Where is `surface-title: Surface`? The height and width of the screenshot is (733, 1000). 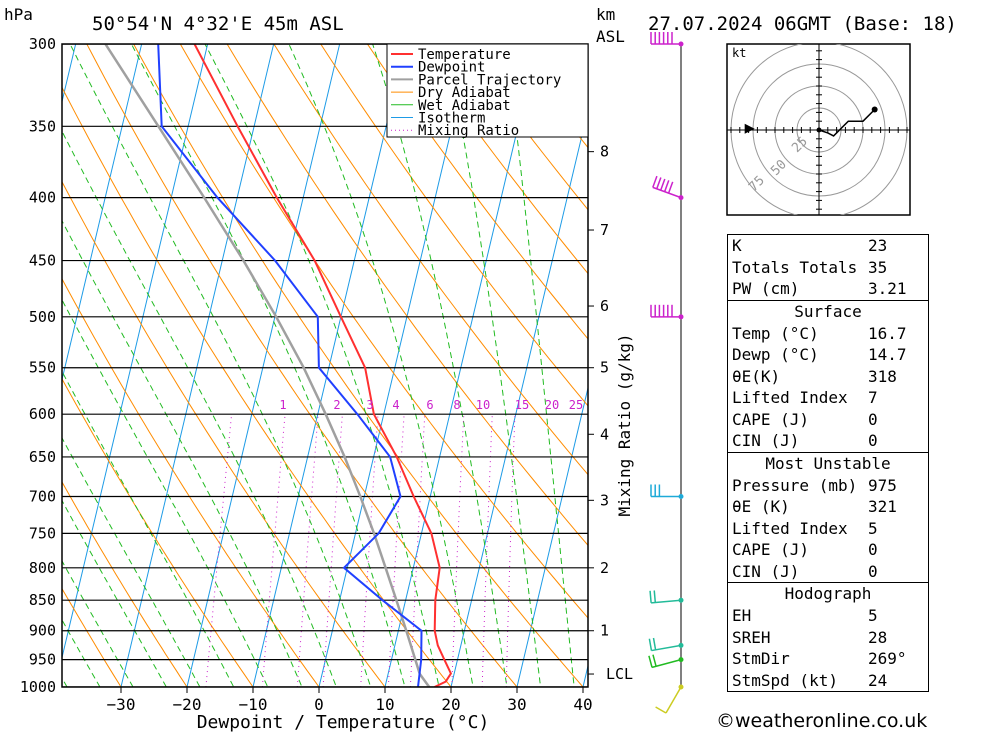 surface-title: Surface is located at coordinates (828, 311).